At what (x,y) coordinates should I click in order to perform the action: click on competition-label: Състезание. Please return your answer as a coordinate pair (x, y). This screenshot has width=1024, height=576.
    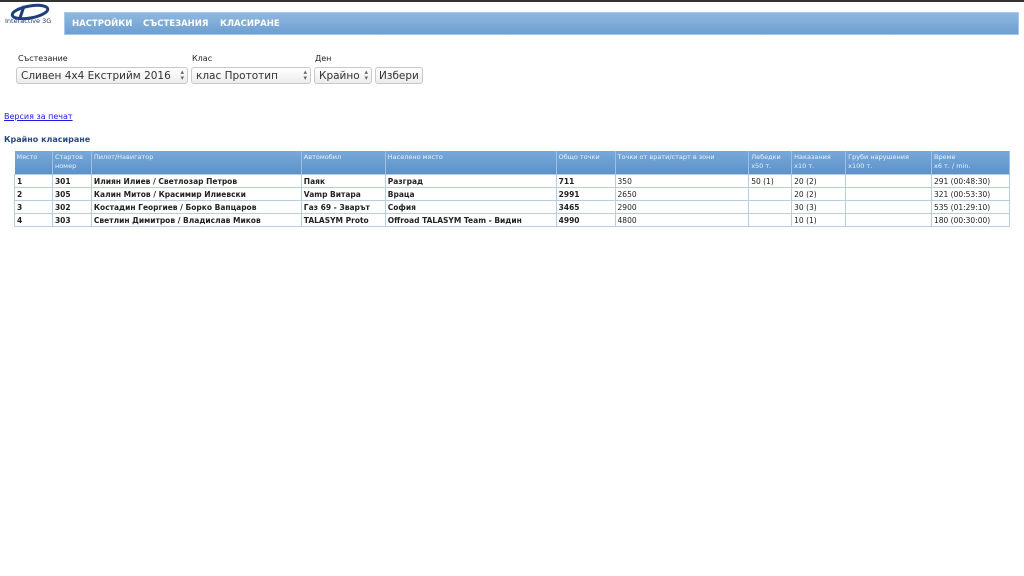
    Looking at the image, I should click on (43, 58).